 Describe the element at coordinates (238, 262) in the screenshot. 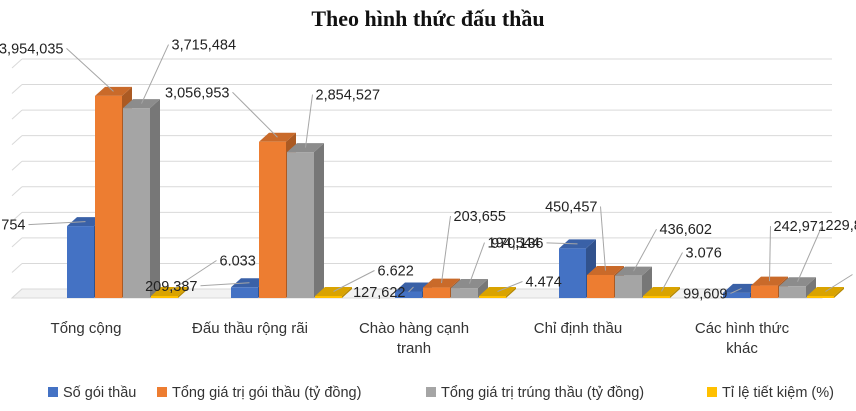

I see `data-label: 6.033` at that location.